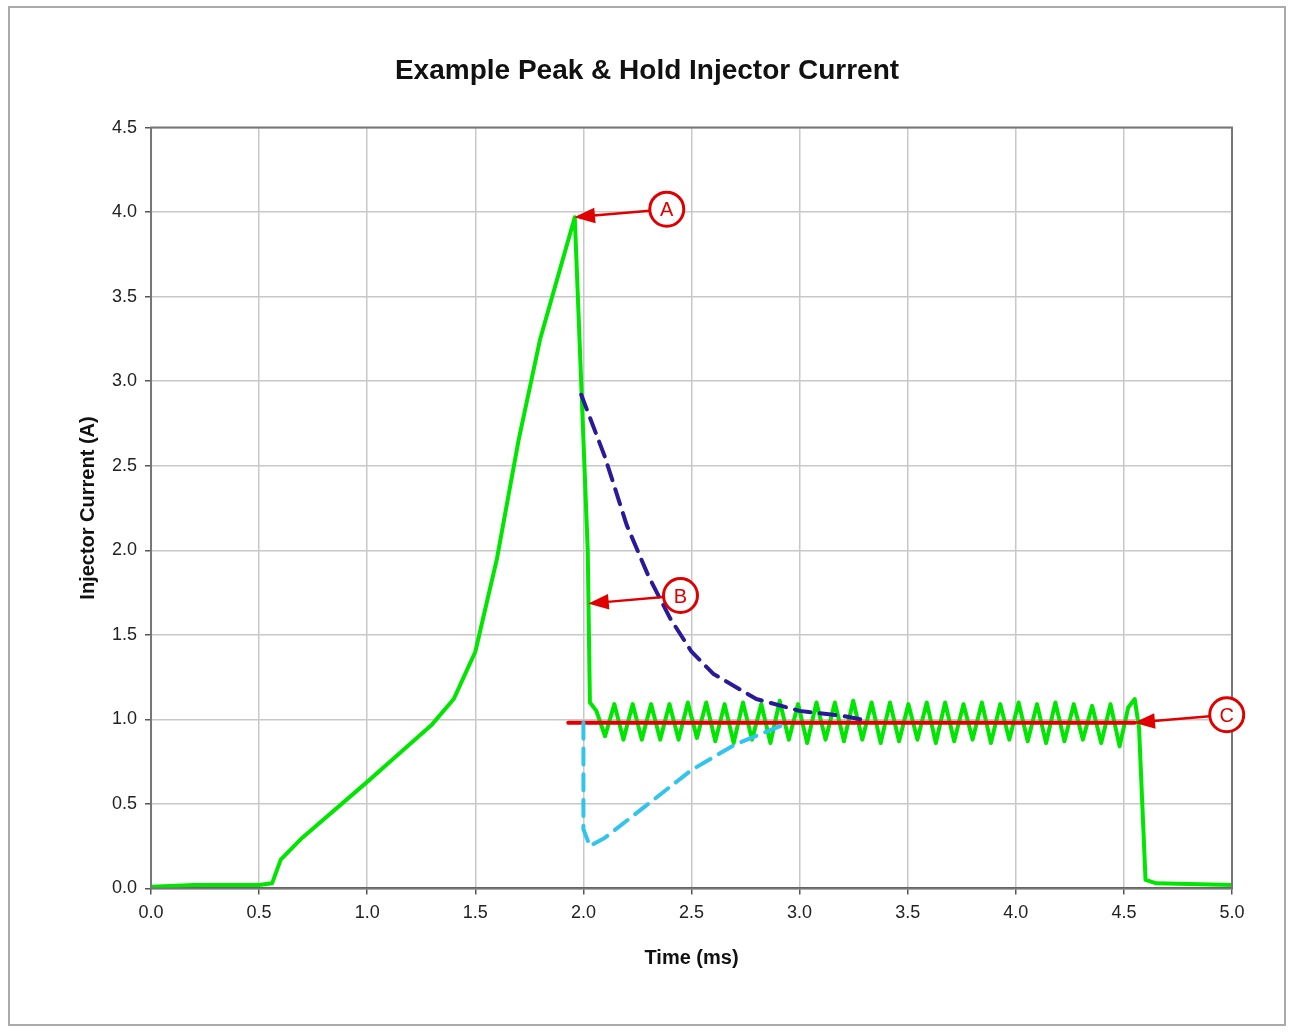  I want to click on x-tick-label: 1.5, so click(475, 912).